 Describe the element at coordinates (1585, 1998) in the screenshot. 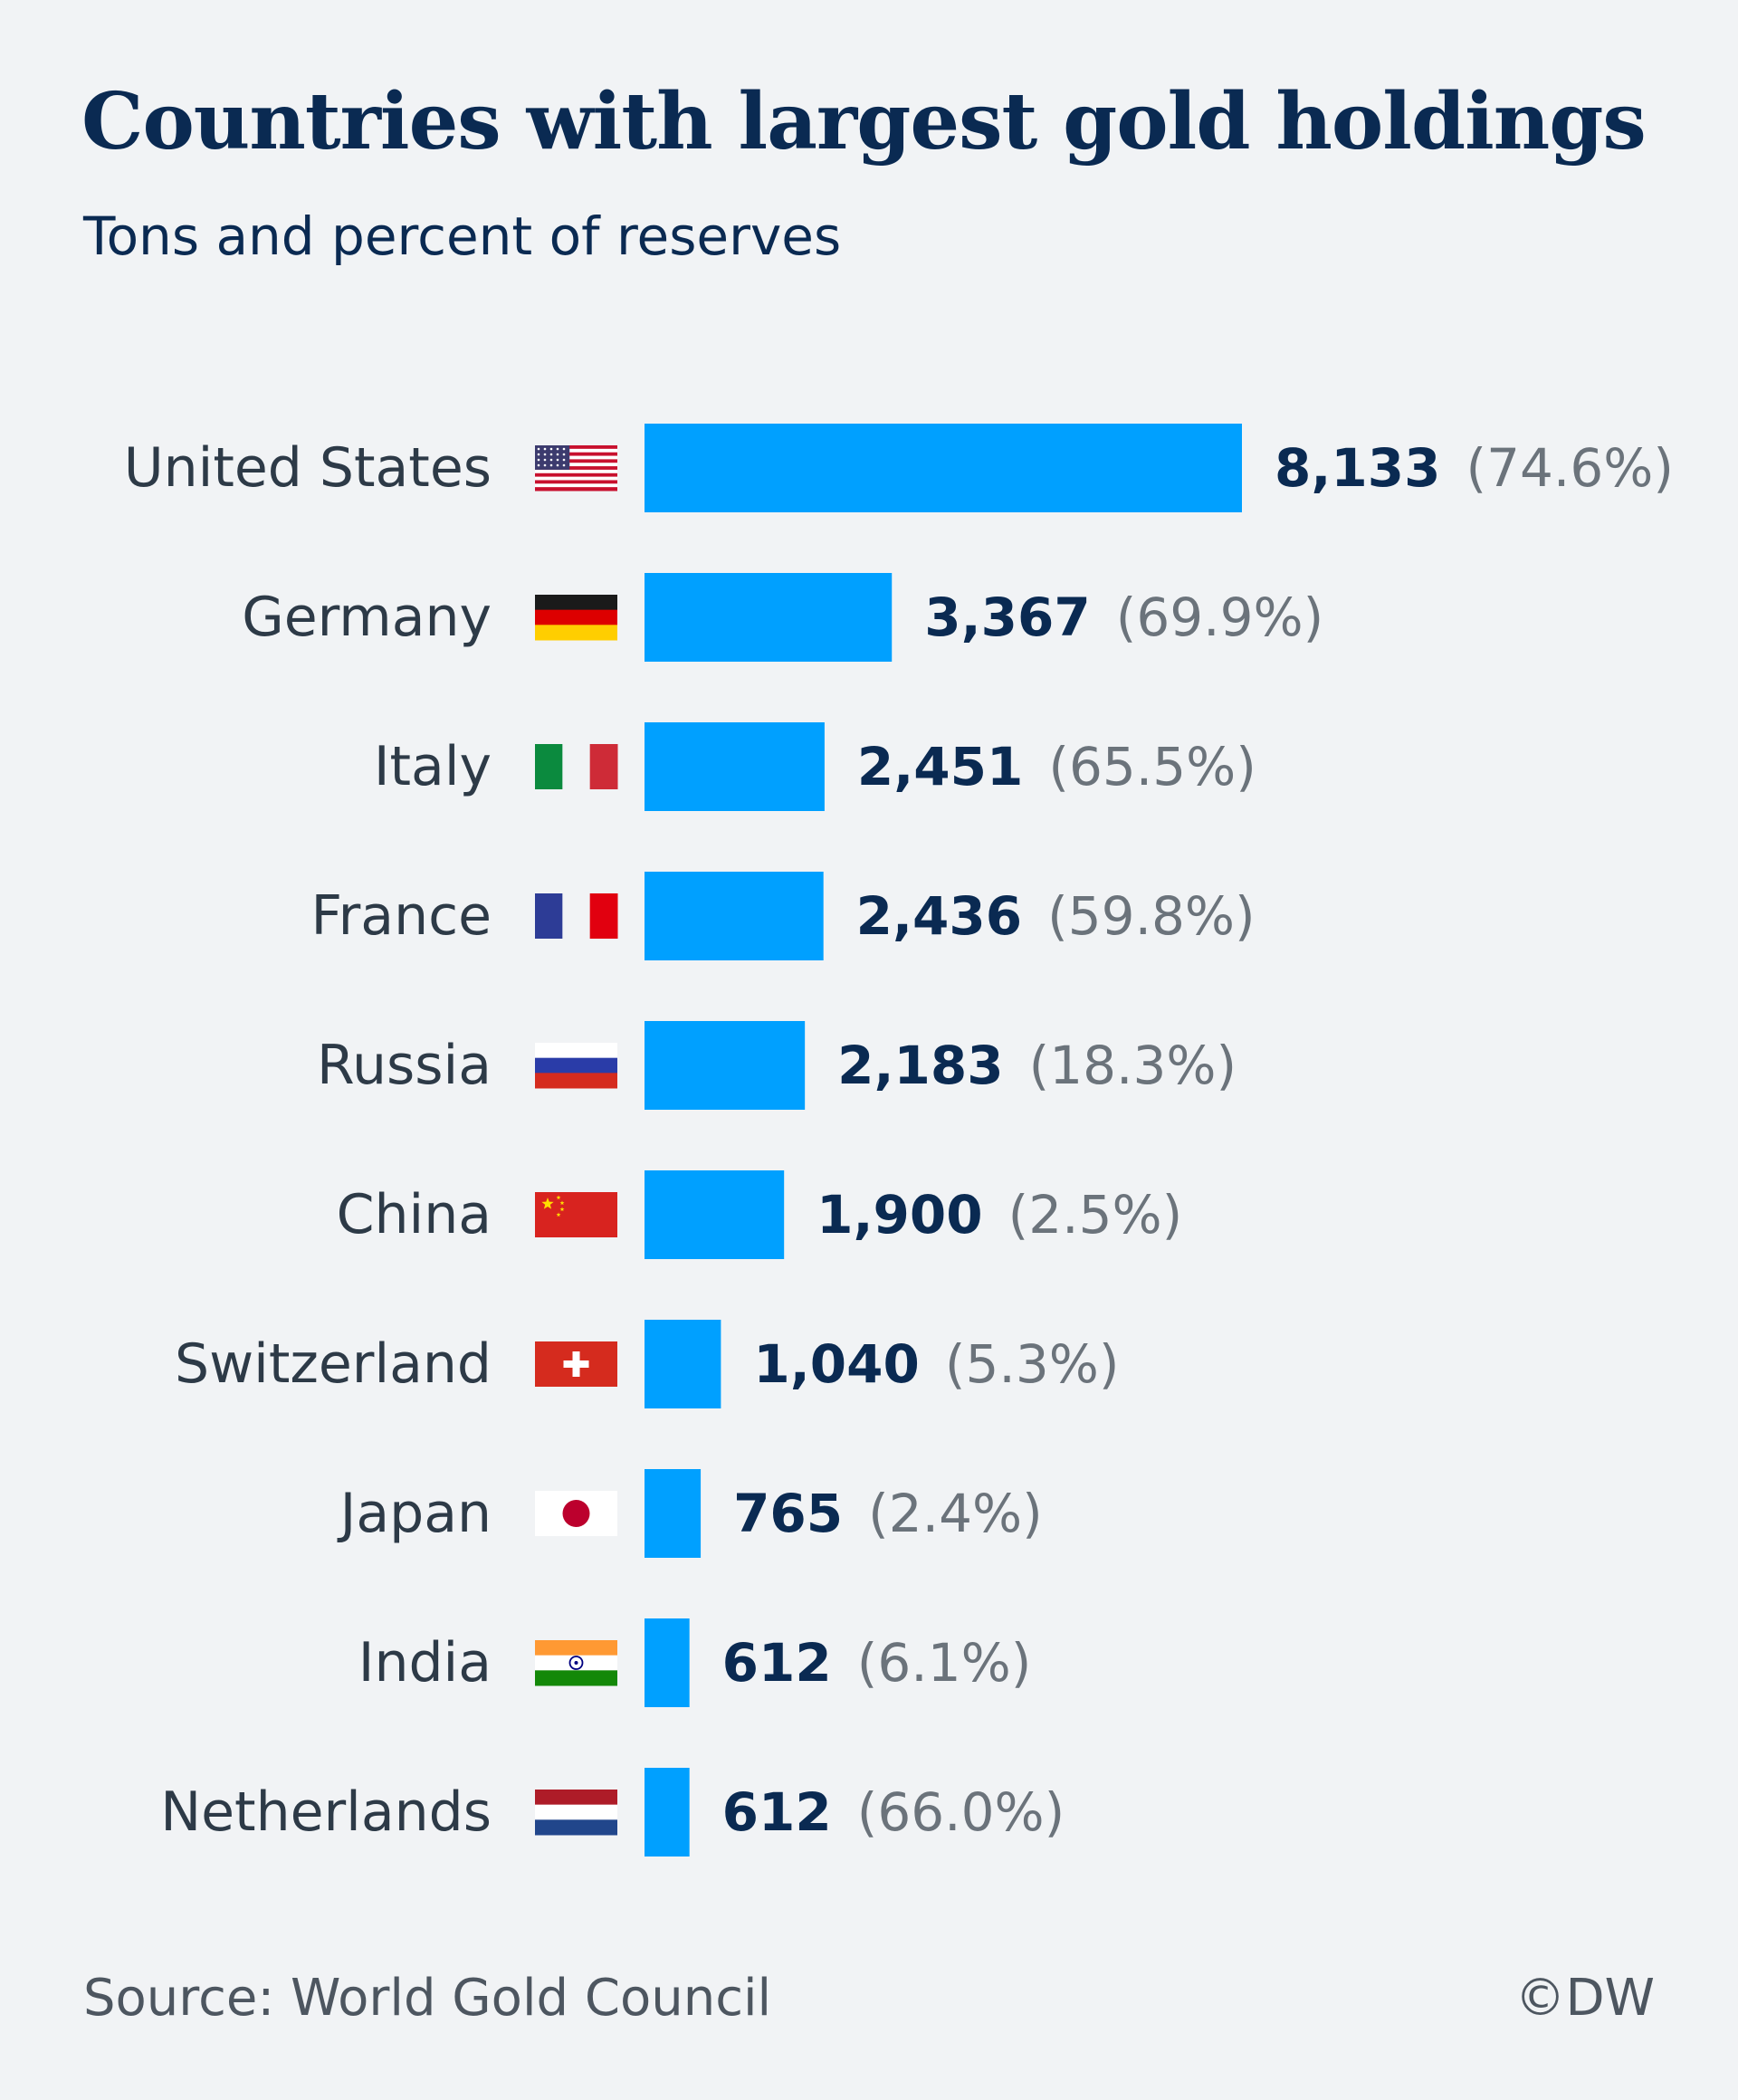

I see `credit-label: ©DW` at that location.